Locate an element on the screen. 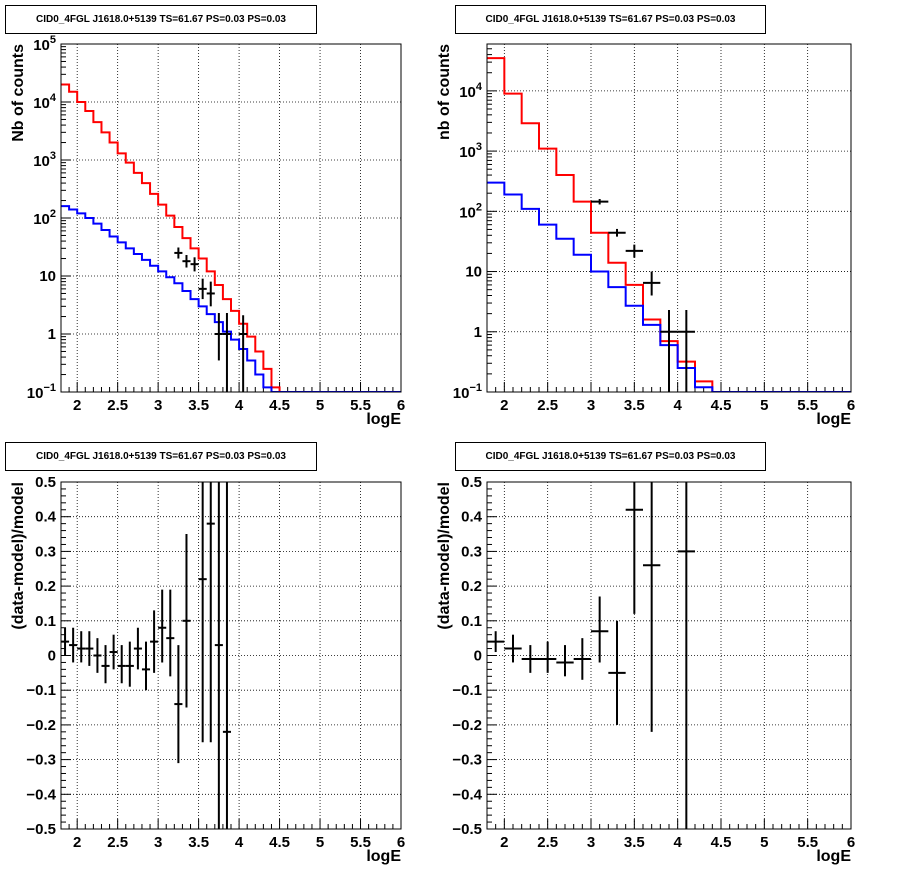 This screenshot has width=898, height=875. y-tick-label: 1 is located at coordinates (52, 334).